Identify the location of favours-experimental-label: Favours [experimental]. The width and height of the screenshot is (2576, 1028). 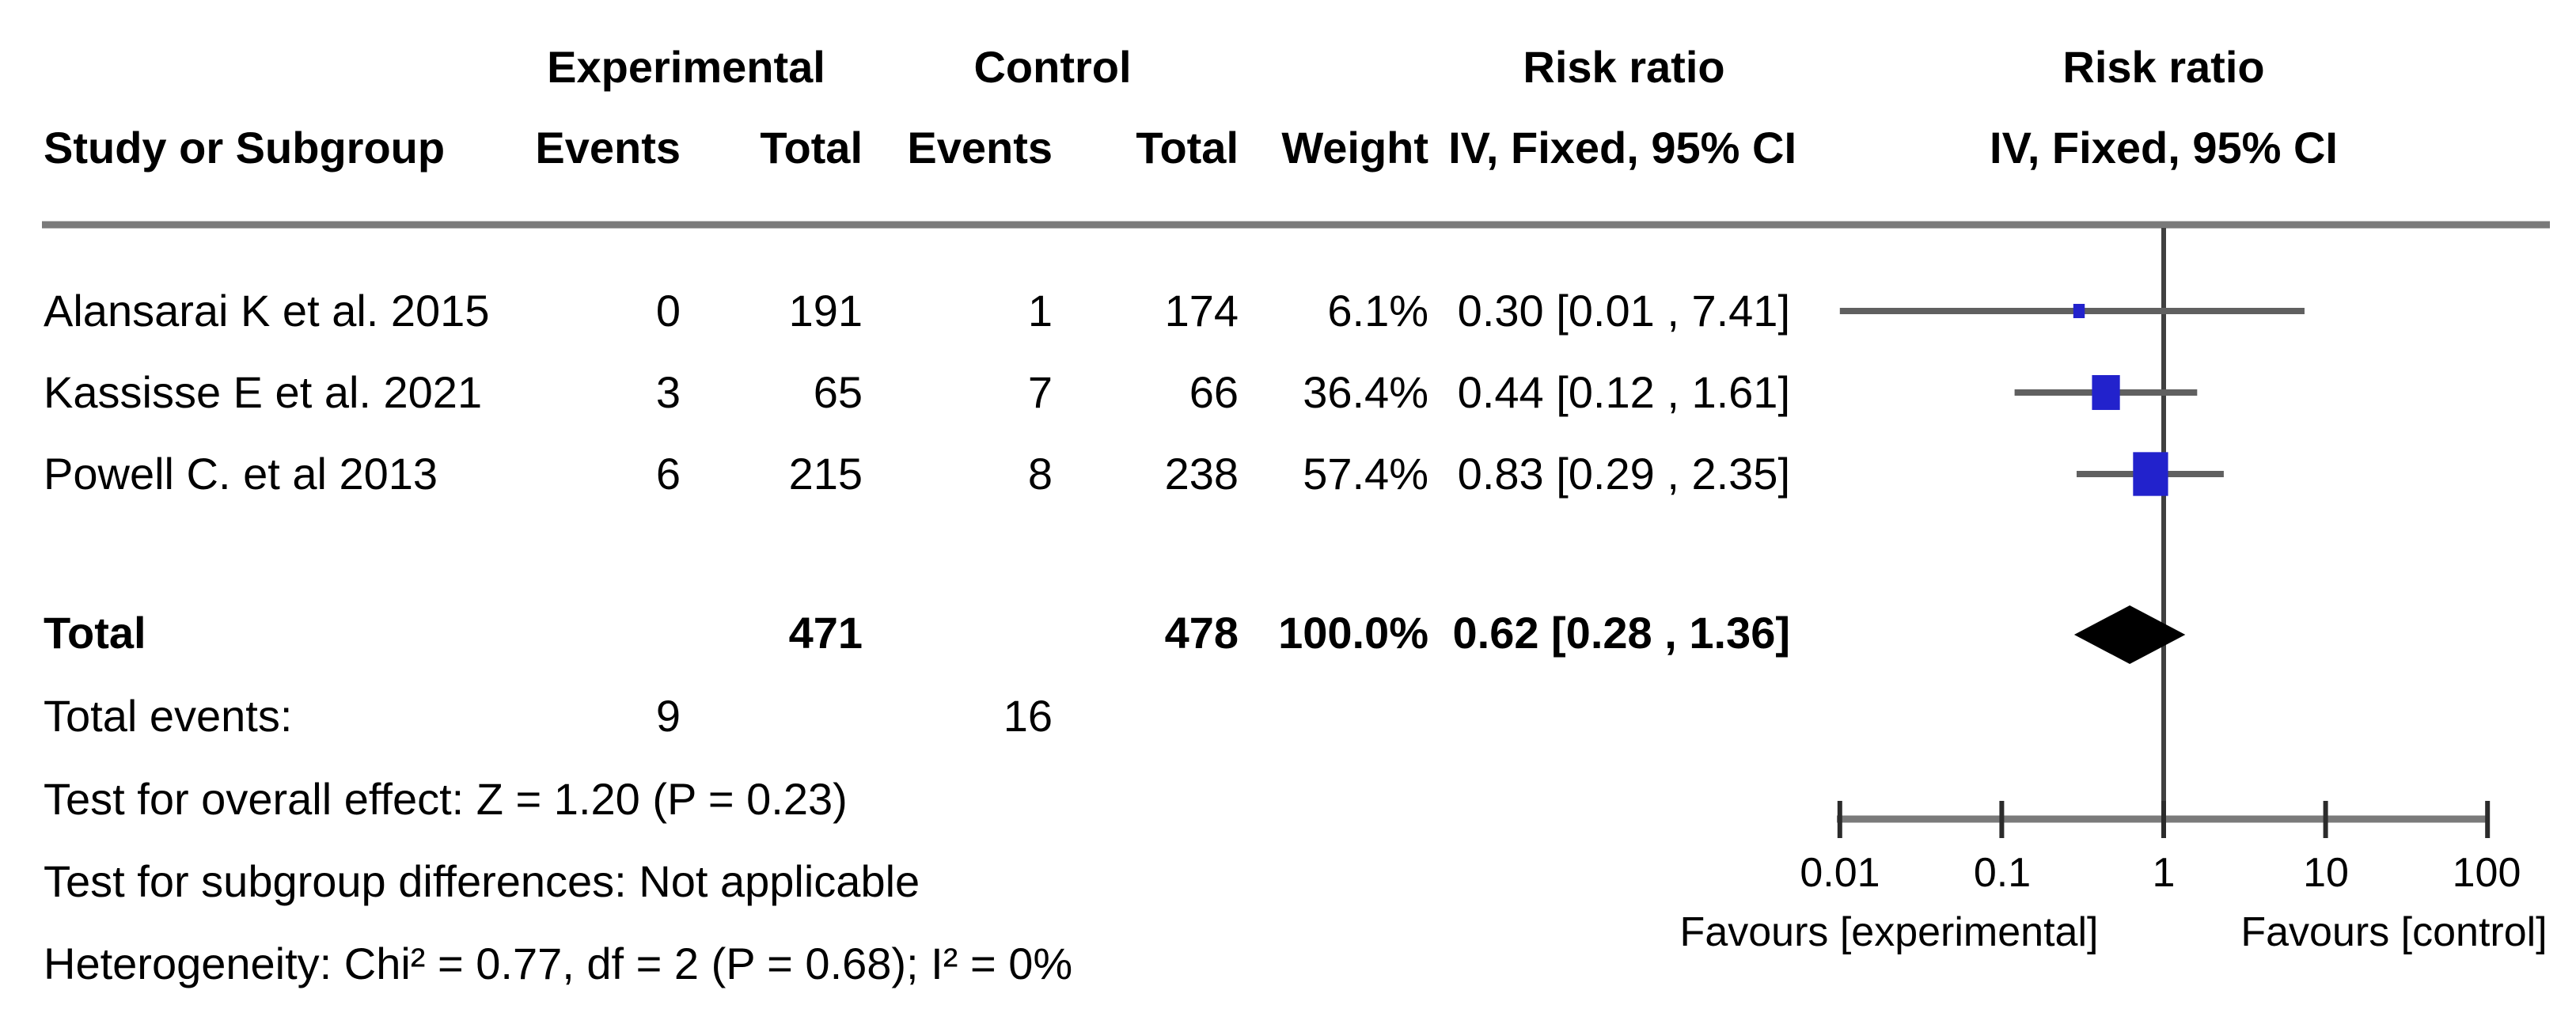
(1889, 932).